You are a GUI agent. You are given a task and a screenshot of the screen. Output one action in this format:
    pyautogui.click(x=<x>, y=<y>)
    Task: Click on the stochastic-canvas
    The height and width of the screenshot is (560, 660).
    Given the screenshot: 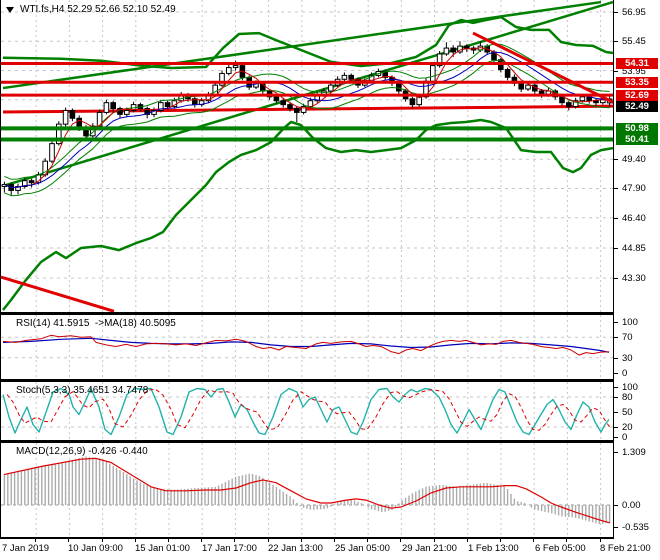 What is the action you would take?
    pyautogui.click(x=307, y=411)
    